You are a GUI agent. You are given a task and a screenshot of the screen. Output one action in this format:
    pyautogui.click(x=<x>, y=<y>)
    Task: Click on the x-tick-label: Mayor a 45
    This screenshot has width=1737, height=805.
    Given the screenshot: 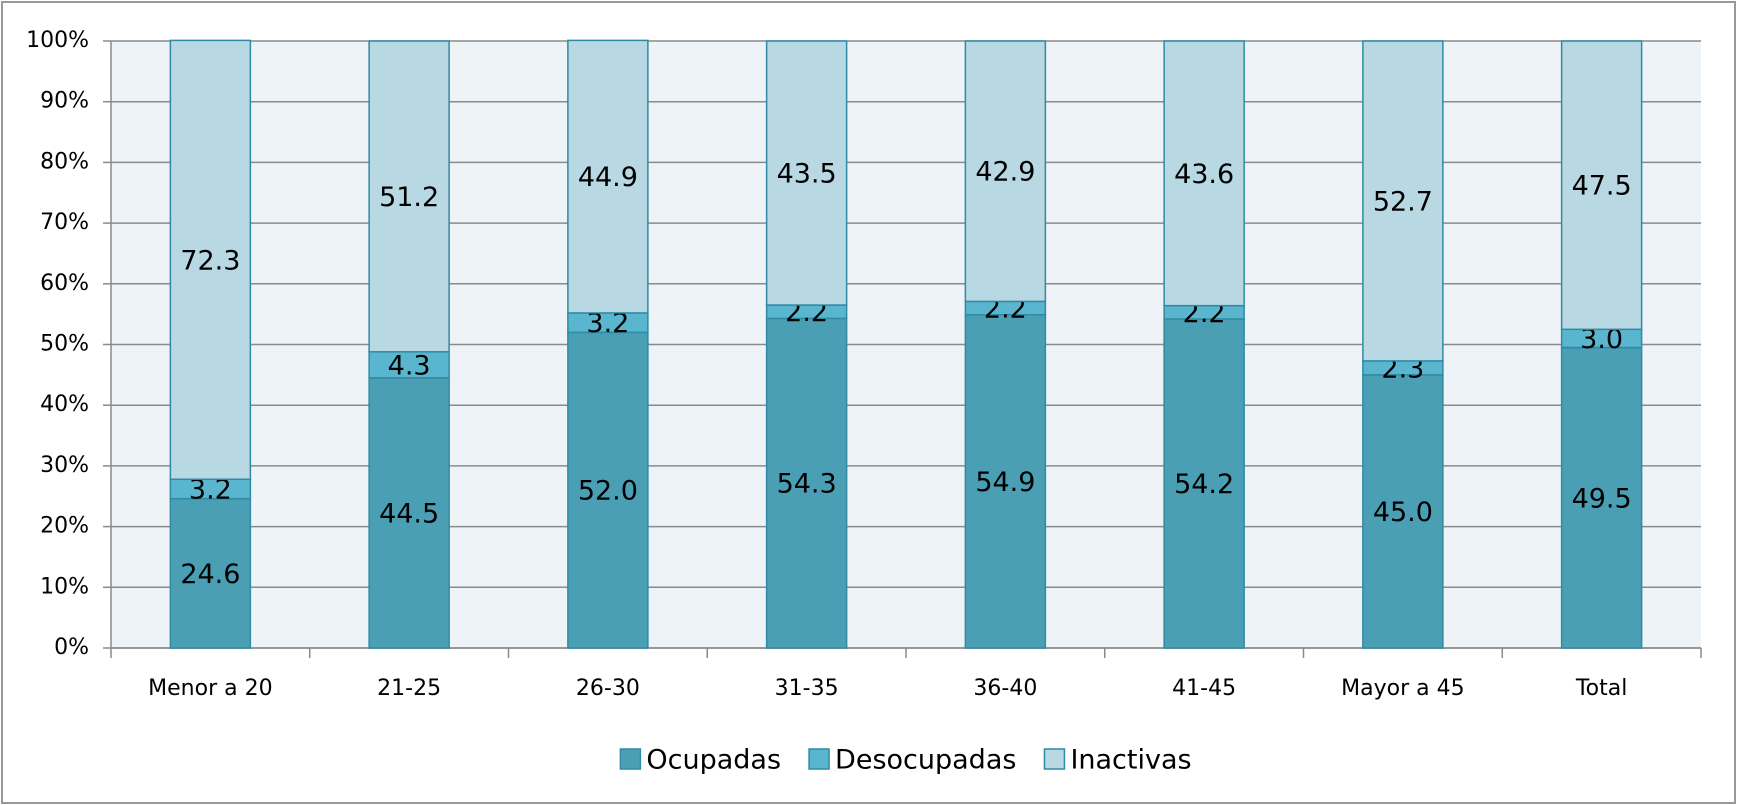 What is the action you would take?
    pyautogui.click(x=1402, y=688)
    